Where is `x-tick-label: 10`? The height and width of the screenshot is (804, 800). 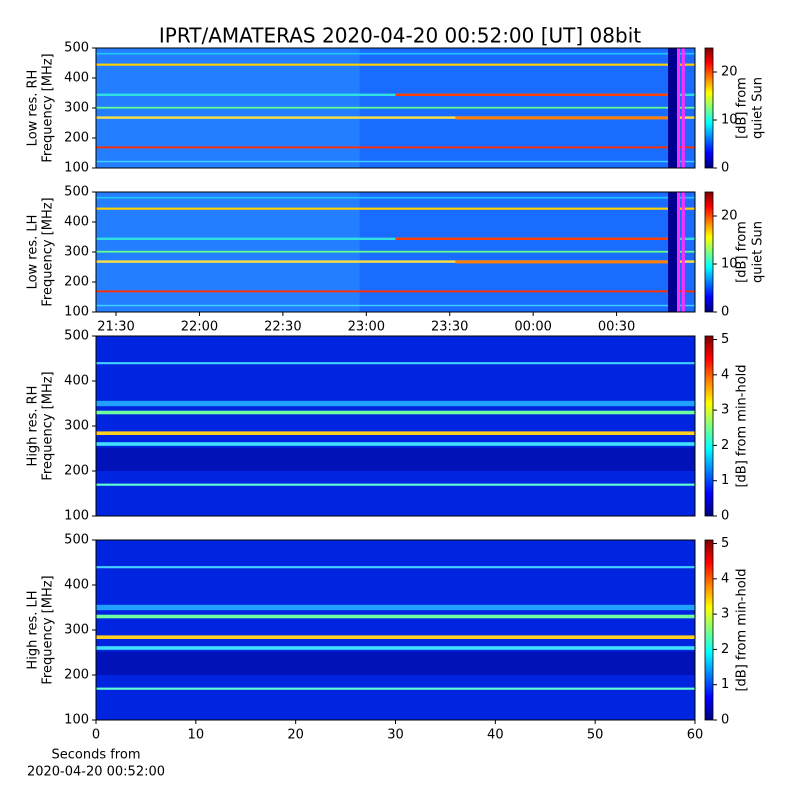
x-tick-label: 10 is located at coordinates (196, 735).